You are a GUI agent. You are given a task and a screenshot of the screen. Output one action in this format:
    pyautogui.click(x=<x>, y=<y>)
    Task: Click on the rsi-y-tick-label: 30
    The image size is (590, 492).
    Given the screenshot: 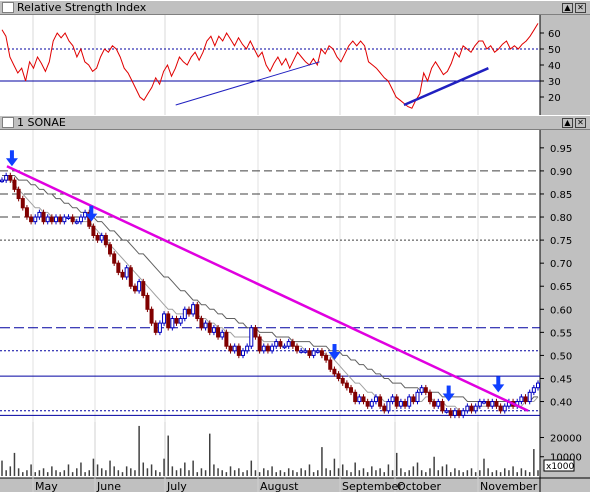 What is the action you would take?
    pyautogui.click(x=554, y=82)
    